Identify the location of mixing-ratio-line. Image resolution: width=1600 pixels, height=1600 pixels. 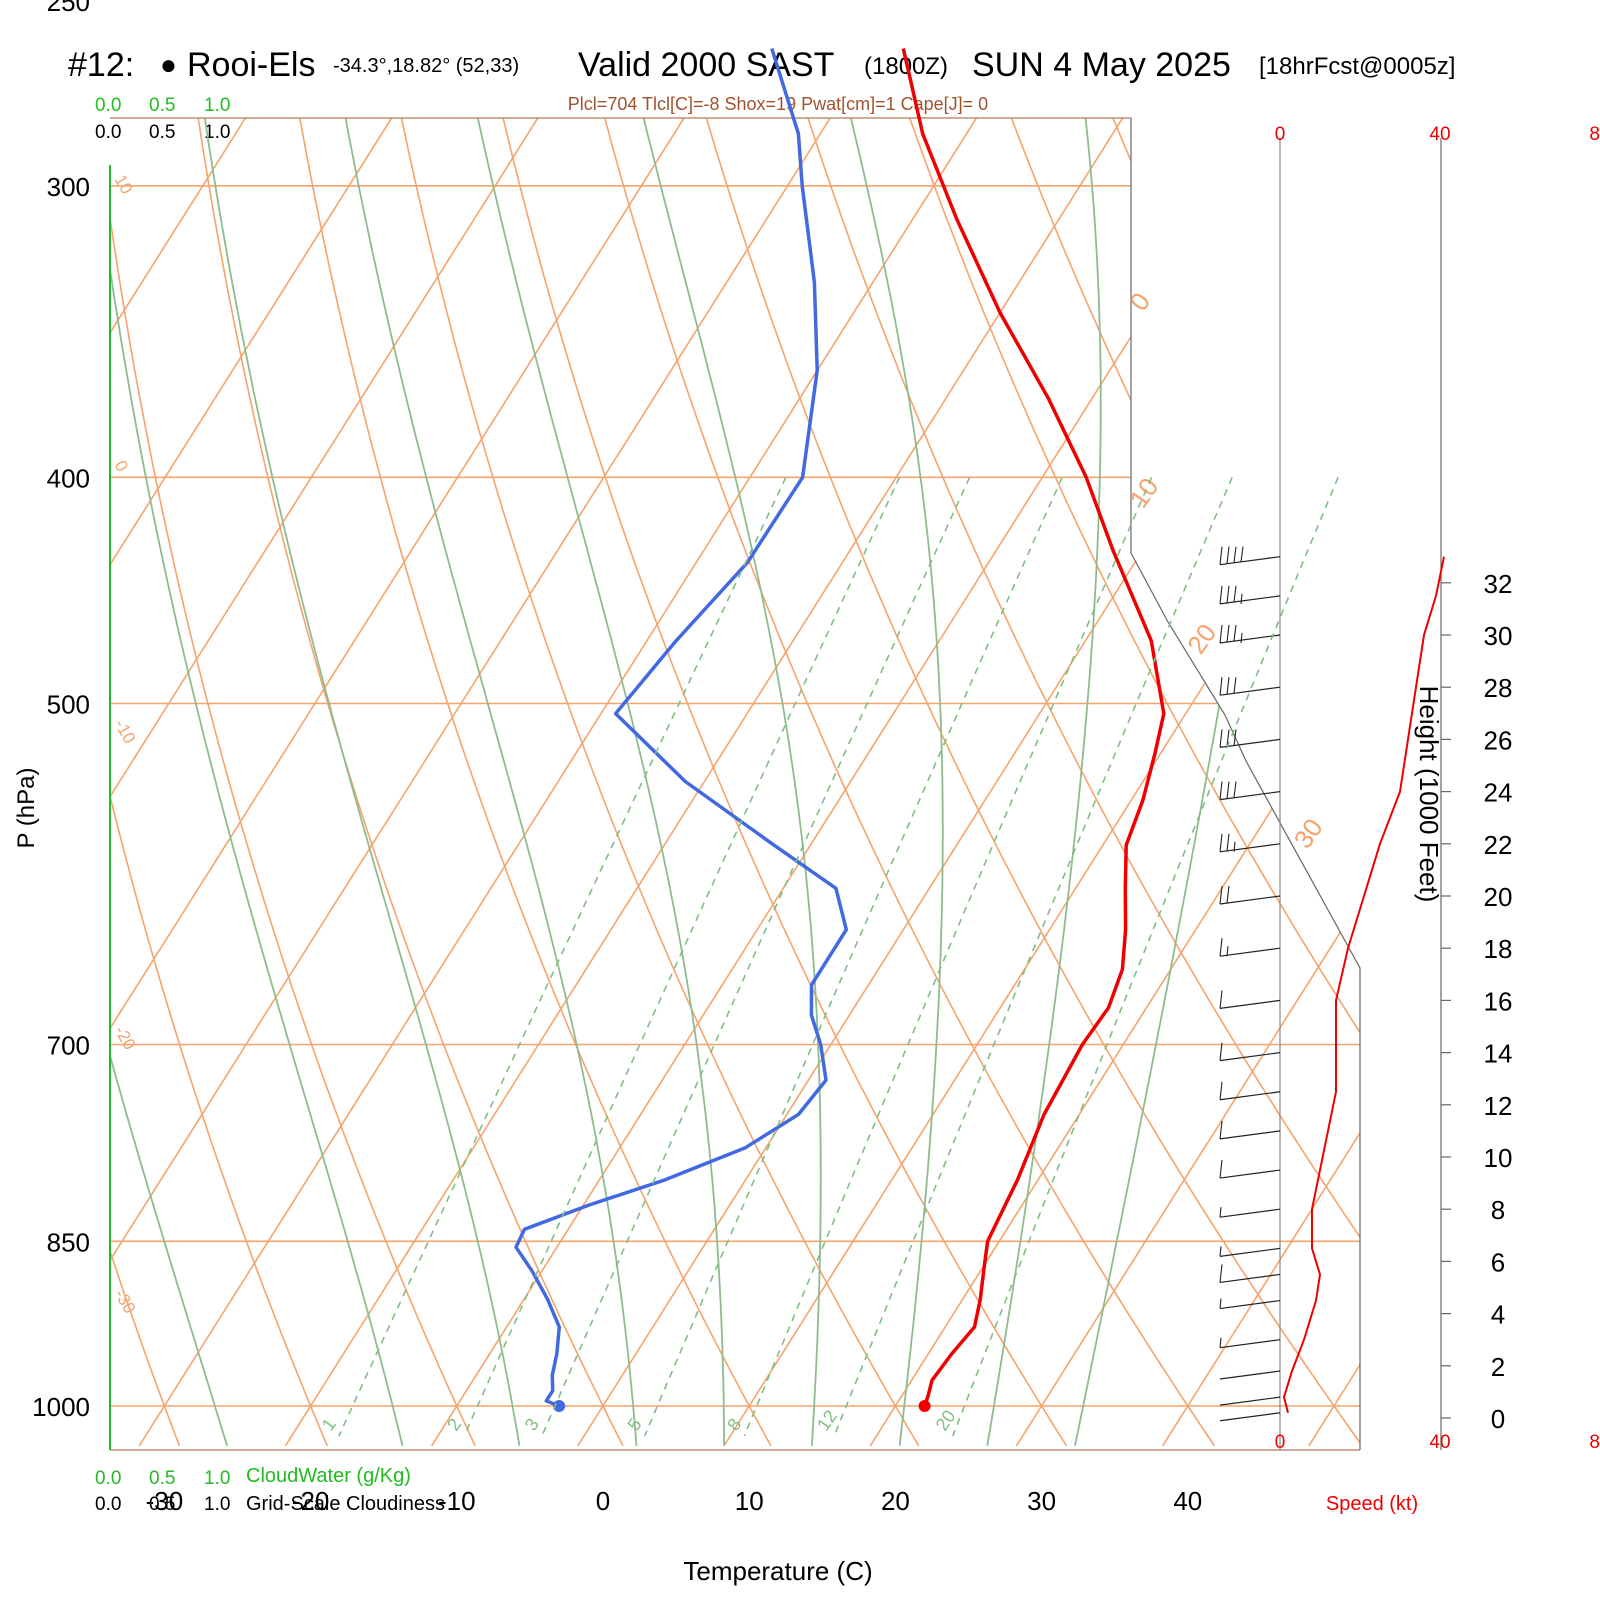
(1145, 956).